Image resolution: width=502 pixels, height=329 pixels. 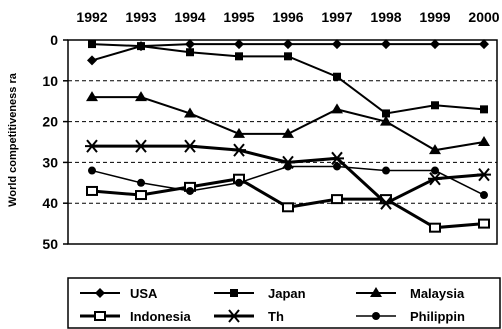 What do you see at coordinates (238, 17) in the screenshot?
I see `x-tick-label: 1995` at bounding box center [238, 17].